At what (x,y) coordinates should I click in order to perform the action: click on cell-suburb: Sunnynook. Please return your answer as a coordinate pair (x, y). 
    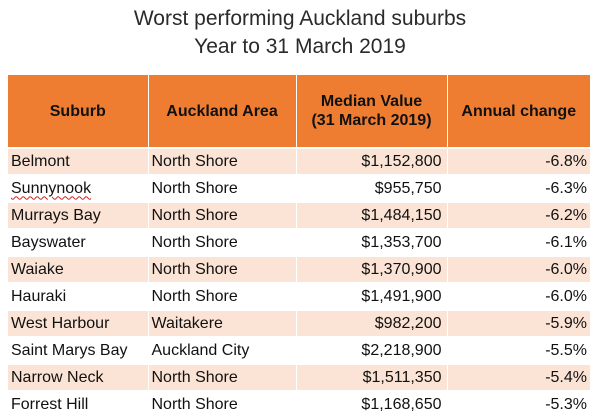
    Looking at the image, I should click on (78, 188).